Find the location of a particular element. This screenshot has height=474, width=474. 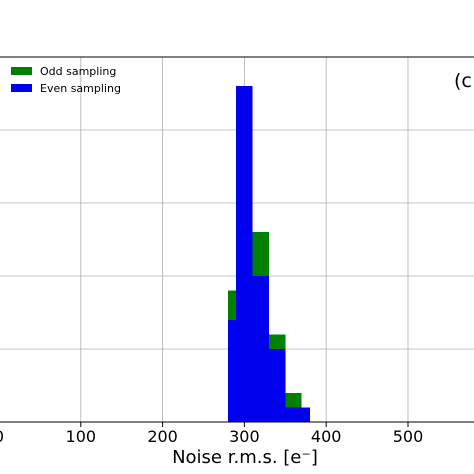

x-tick-label-0: 0 is located at coordinates (2, 436).